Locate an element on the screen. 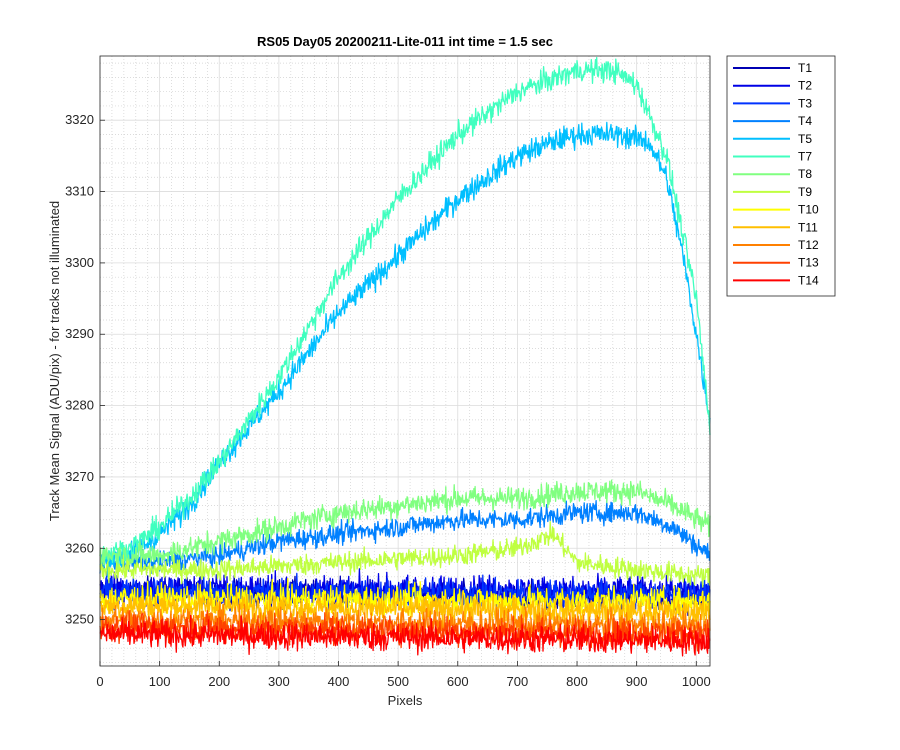 The image size is (900, 750). x-tick-label: 0 is located at coordinates (99, 681).